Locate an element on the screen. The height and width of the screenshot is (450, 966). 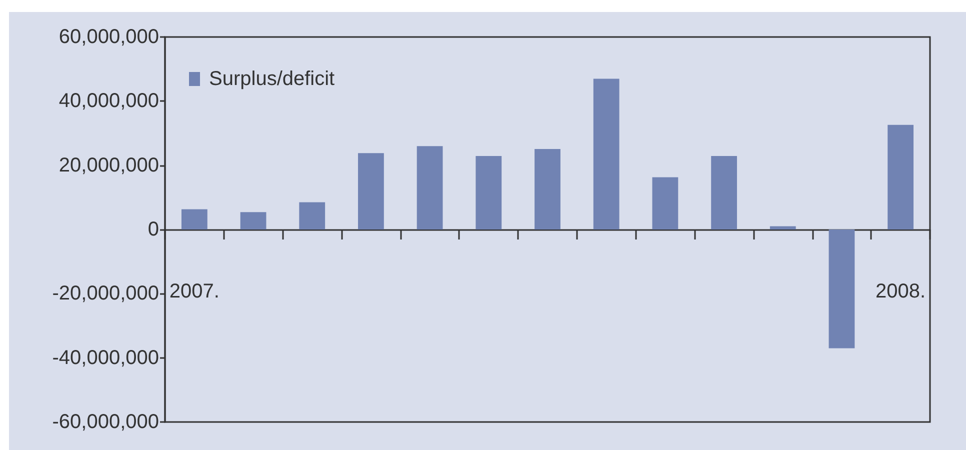
y-tick-label: -40,000,000 is located at coordinates (105, 357).